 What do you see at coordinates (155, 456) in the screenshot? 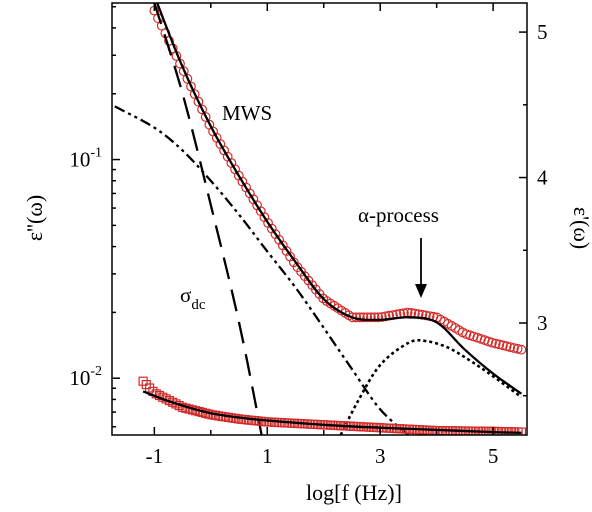
I see `x-tick-label: -1` at bounding box center [155, 456].